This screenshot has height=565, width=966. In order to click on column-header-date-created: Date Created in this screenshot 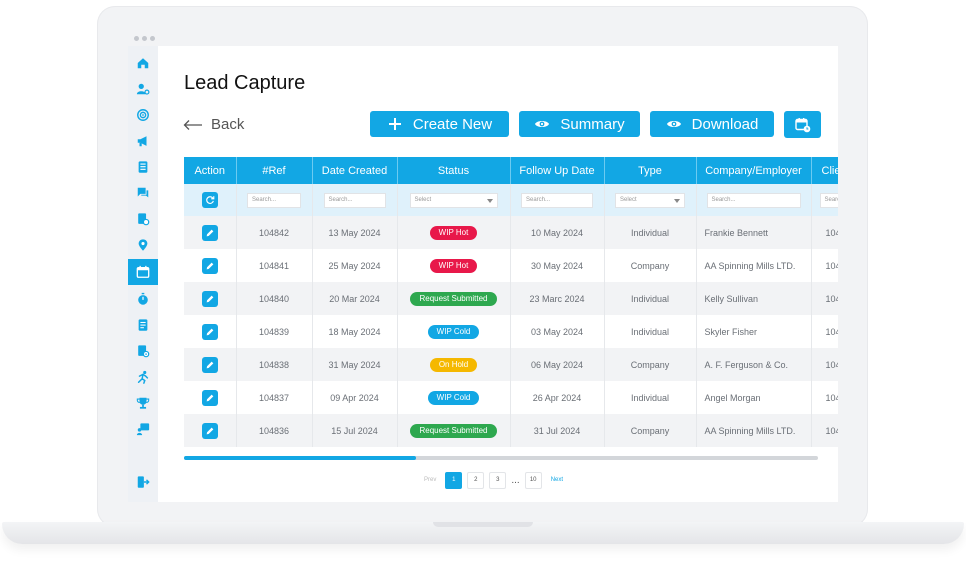, I will do `click(355, 170)`.